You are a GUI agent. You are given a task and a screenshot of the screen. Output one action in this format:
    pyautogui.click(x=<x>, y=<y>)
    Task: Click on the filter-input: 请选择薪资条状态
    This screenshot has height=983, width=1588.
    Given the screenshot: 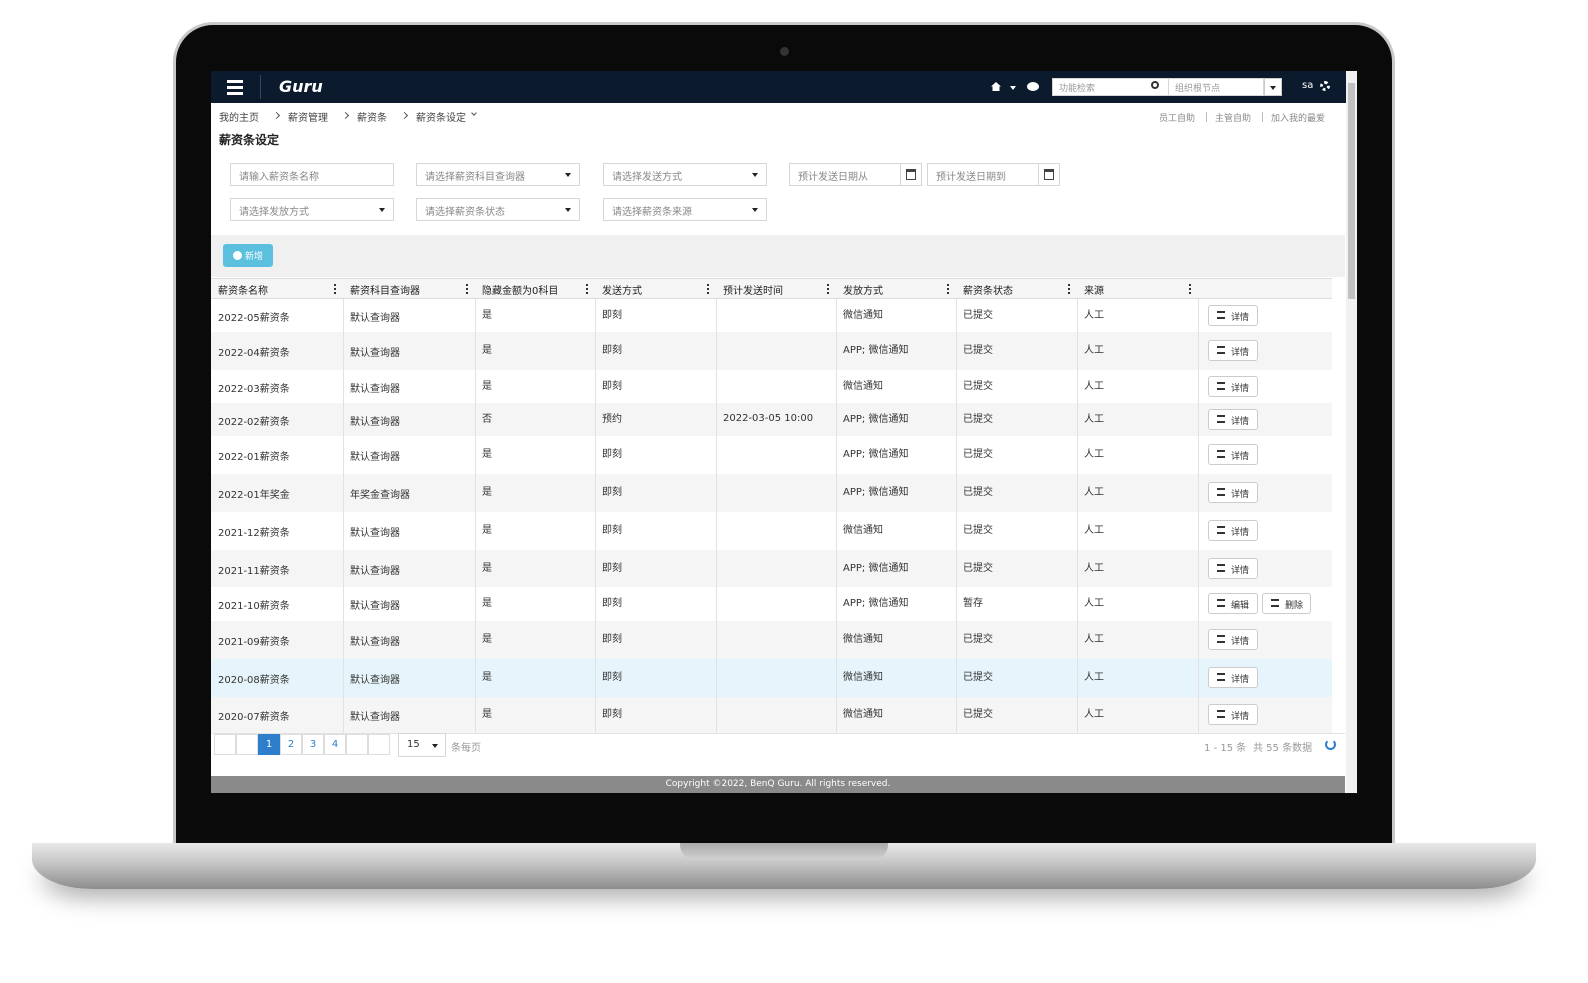 What is the action you would take?
    pyautogui.click(x=498, y=209)
    